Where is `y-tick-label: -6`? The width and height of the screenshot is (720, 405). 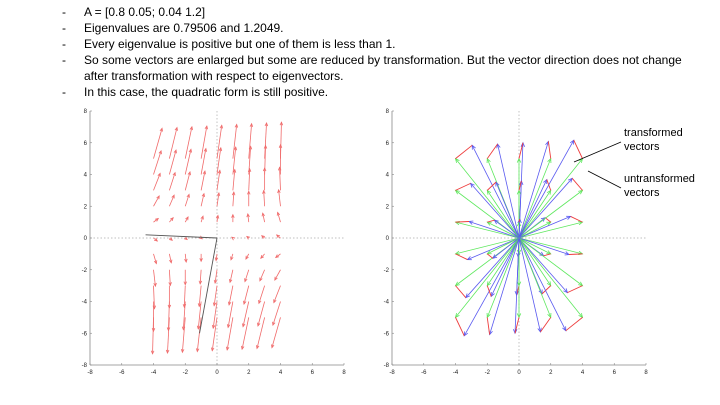 y-tick-label: -6 is located at coordinates (387, 334).